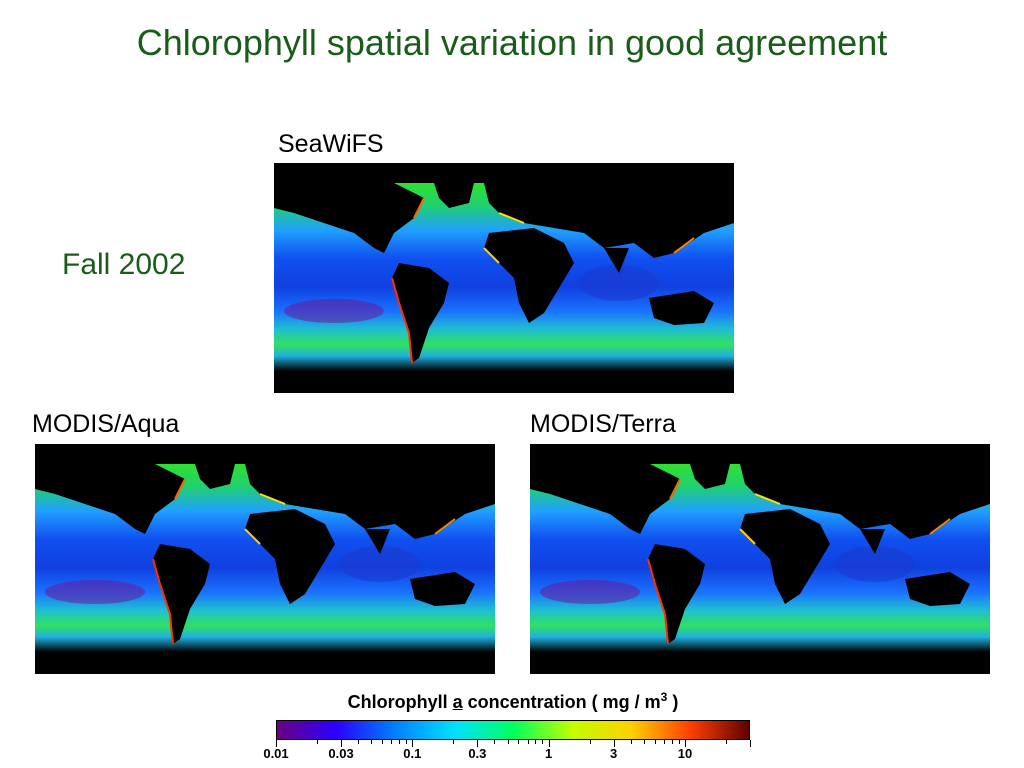 Image resolution: width=1024 pixels, height=768 pixels. I want to click on colorbar-ticks, so click(513, 745).